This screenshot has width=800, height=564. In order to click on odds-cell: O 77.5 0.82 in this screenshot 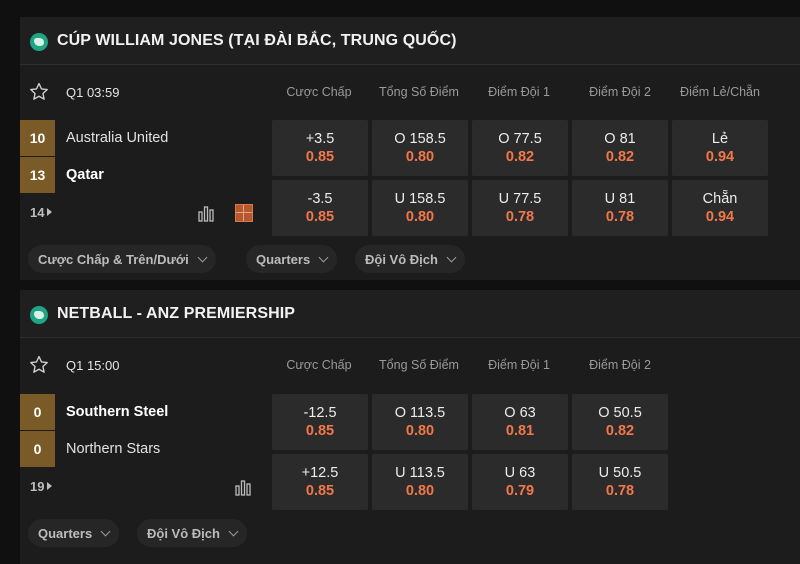, I will do `click(520, 148)`.